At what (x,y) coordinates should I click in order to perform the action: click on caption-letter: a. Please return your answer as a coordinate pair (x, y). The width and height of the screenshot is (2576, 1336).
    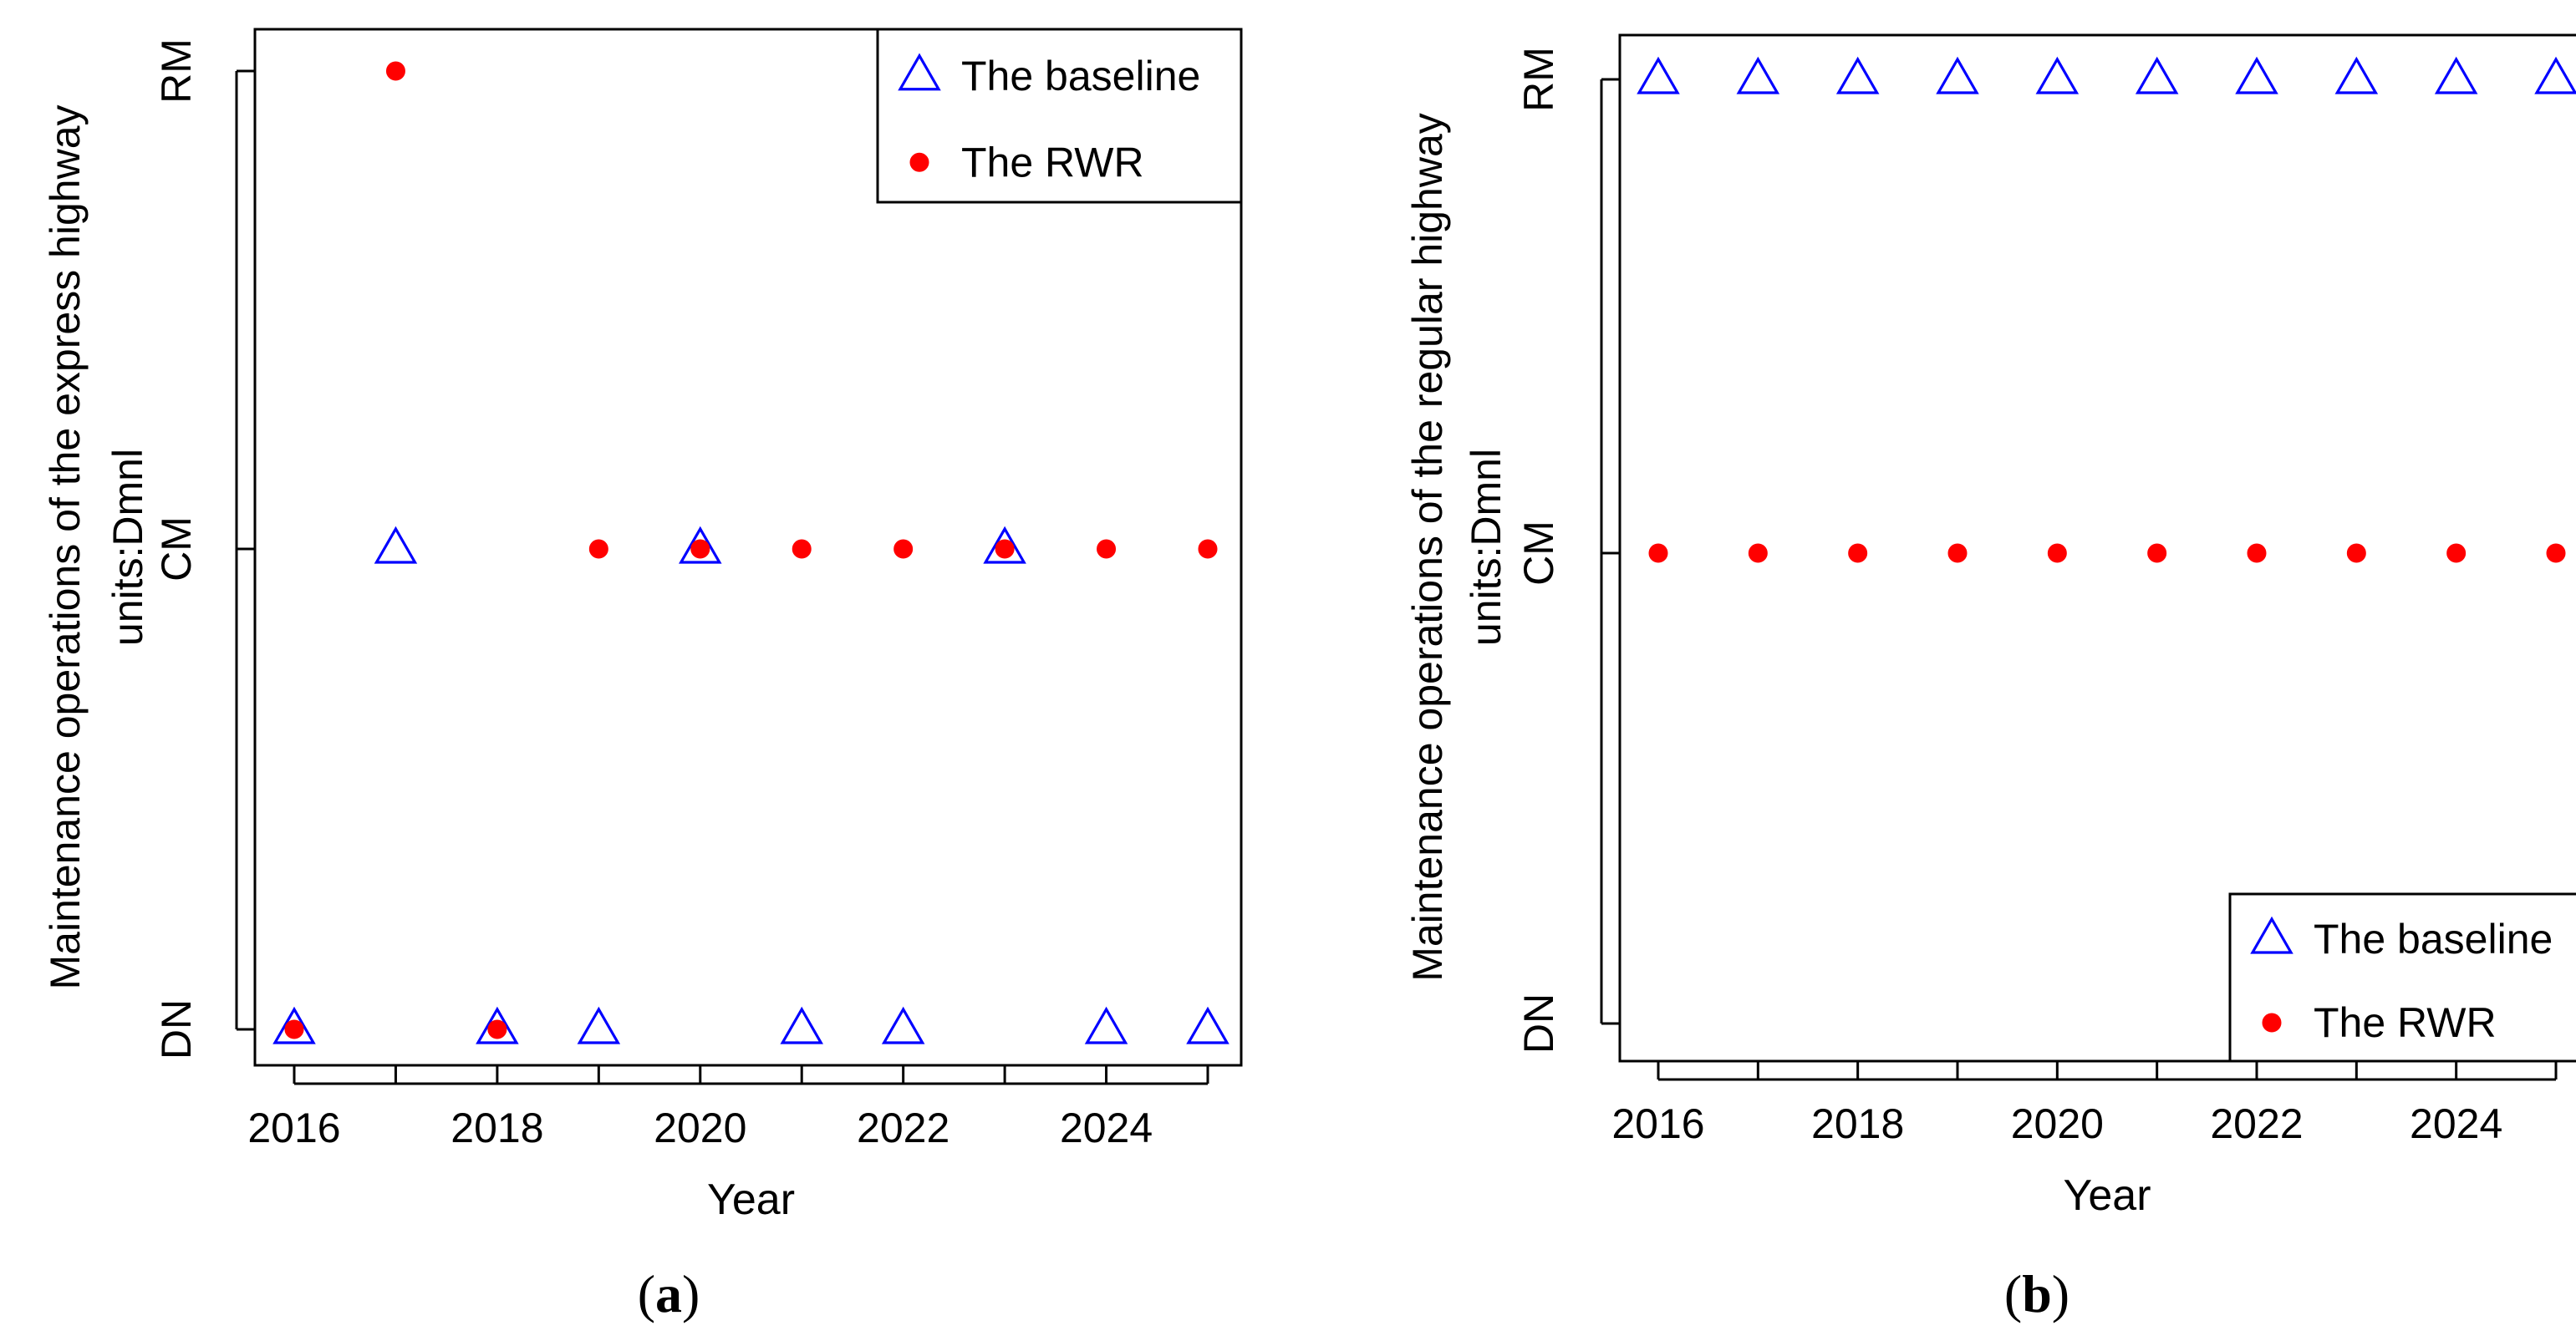
    Looking at the image, I should click on (668, 1293).